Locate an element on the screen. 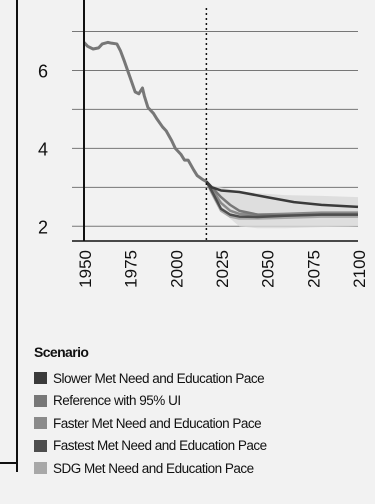  series-line-history is located at coordinates (145, 111).